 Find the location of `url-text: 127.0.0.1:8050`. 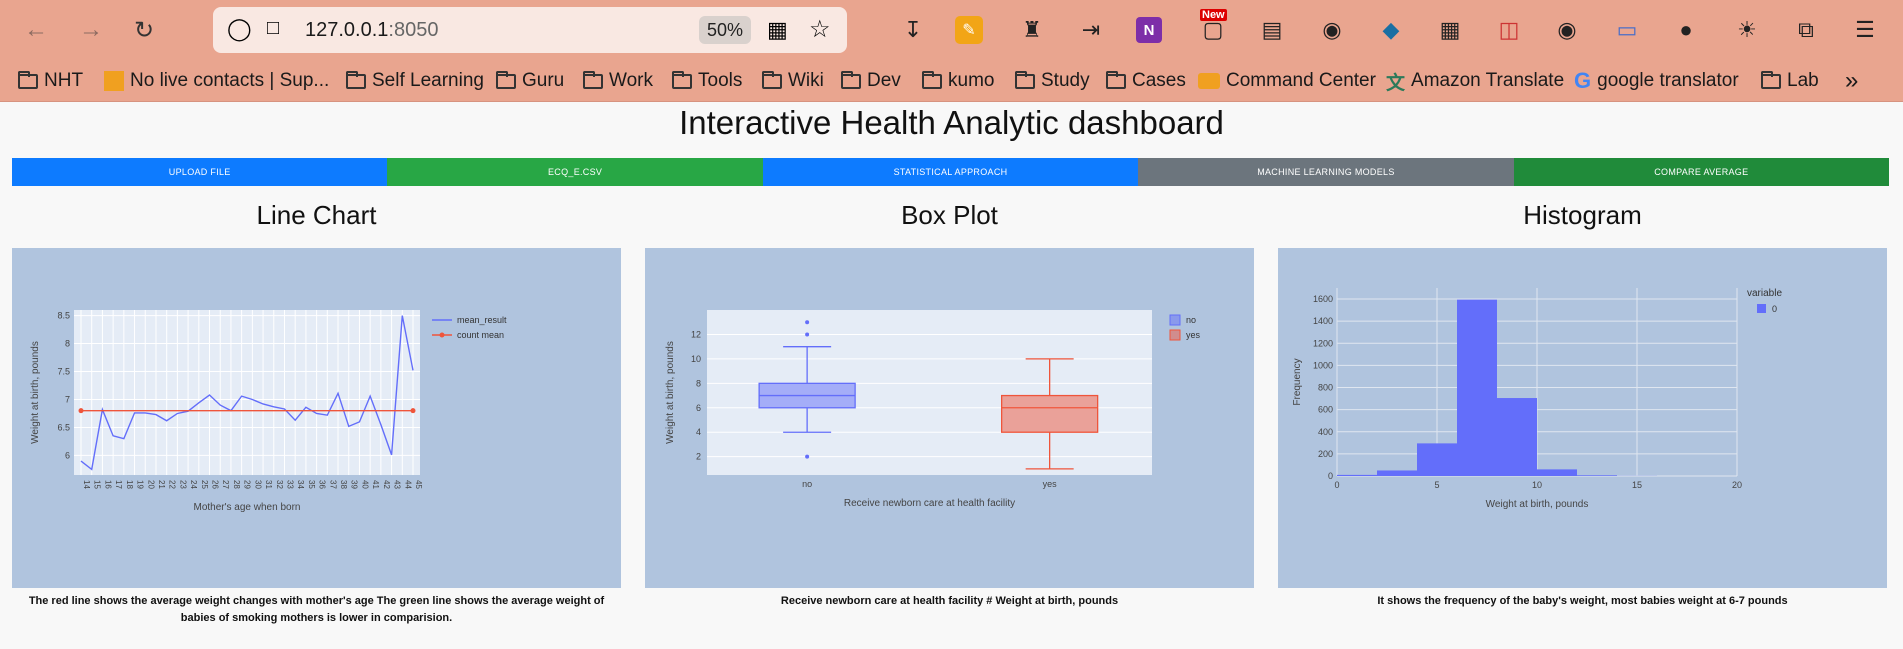

url-text: 127.0.0.1:8050 is located at coordinates (372, 30).